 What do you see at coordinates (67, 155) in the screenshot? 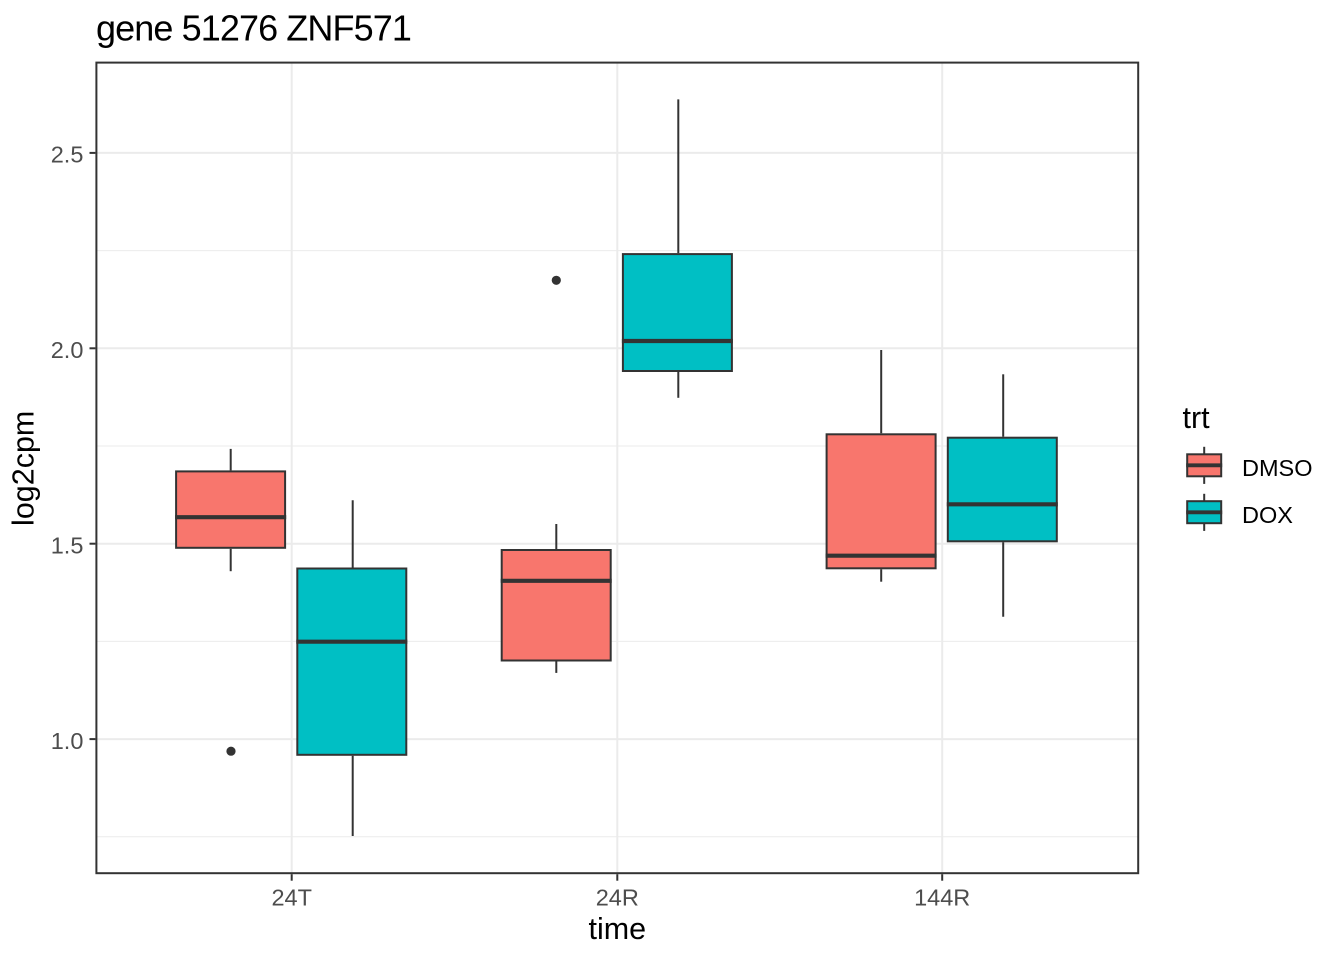
I see `svg-text: 2.5` at bounding box center [67, 155].